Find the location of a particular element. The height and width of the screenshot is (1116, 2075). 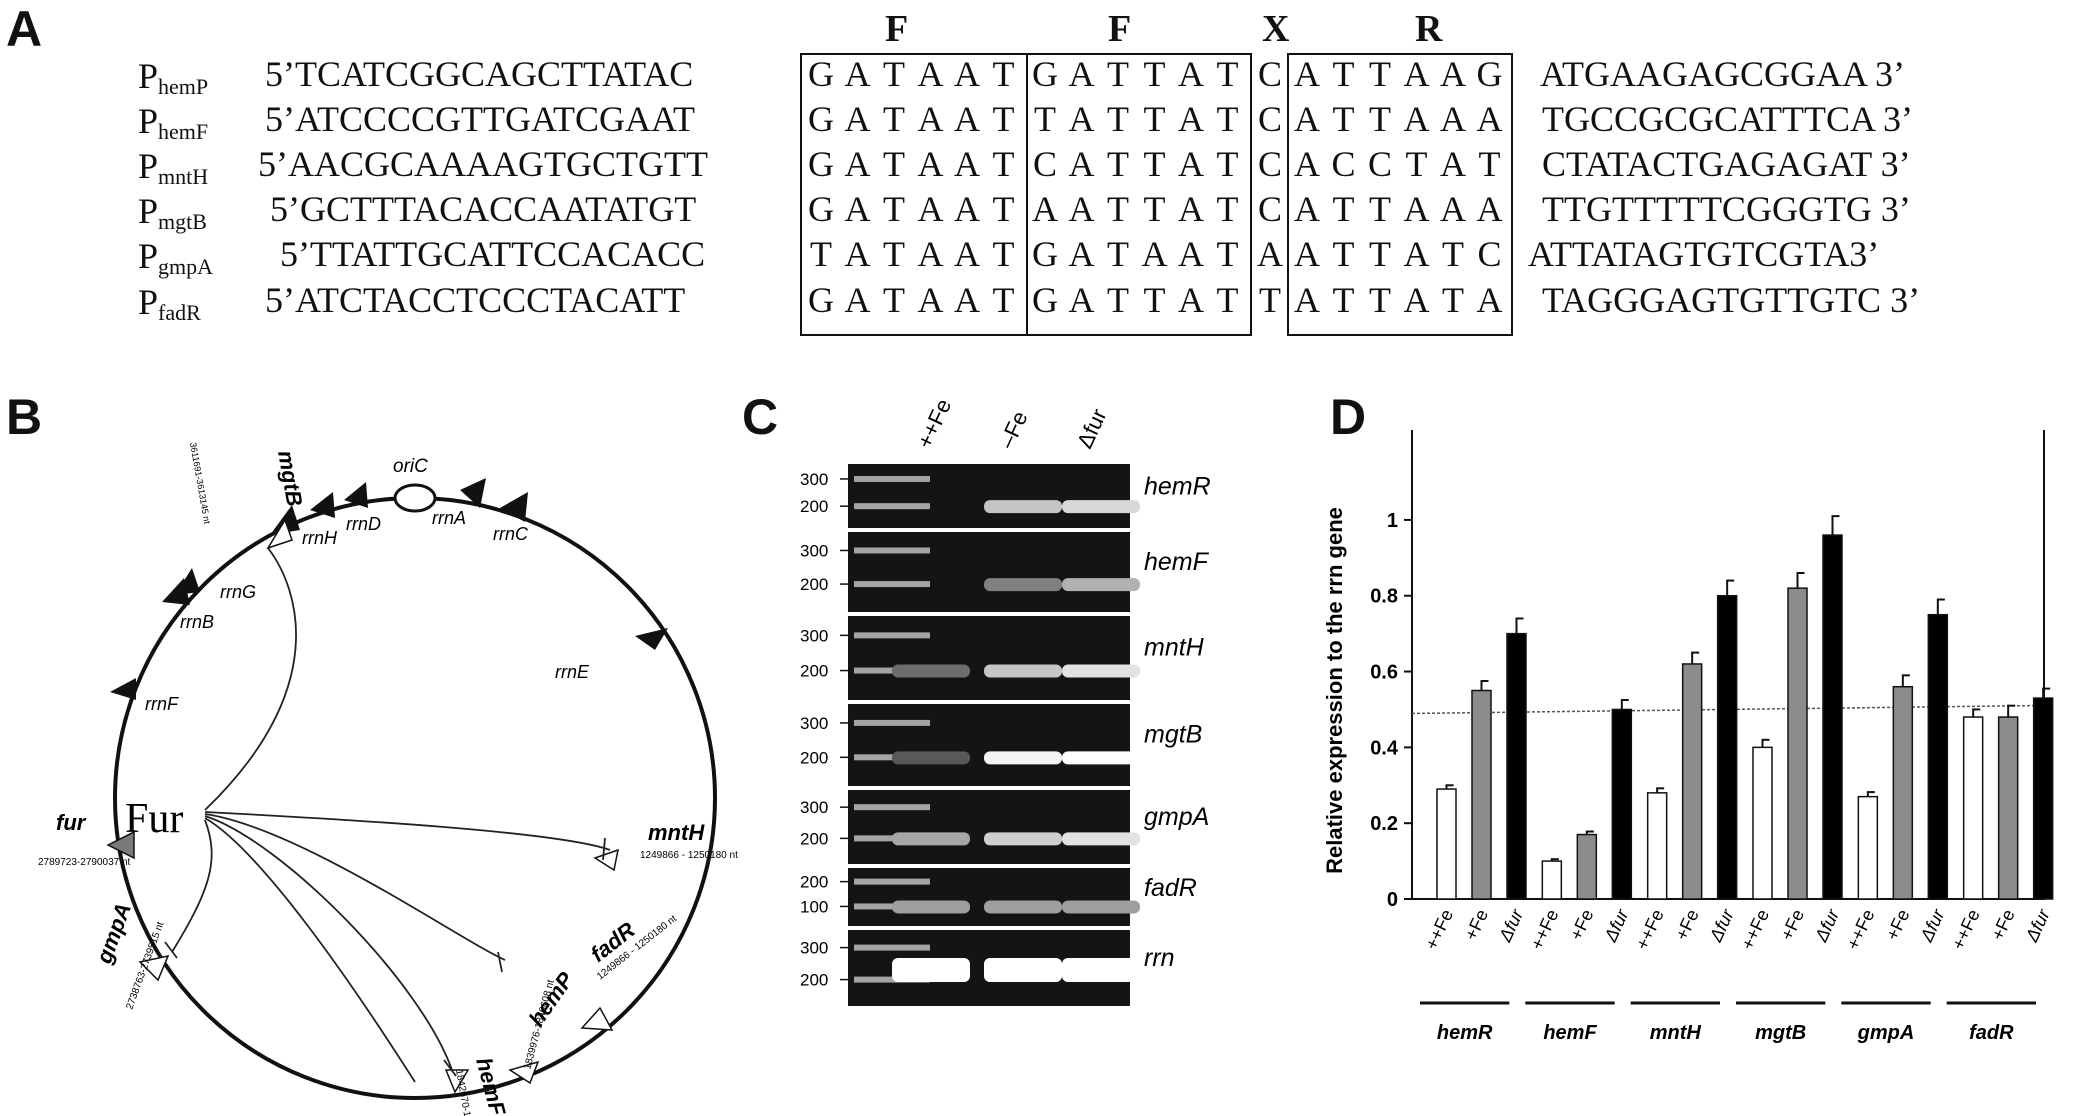

promoter-subscript: mgtB is located at coordinates (182, 221).